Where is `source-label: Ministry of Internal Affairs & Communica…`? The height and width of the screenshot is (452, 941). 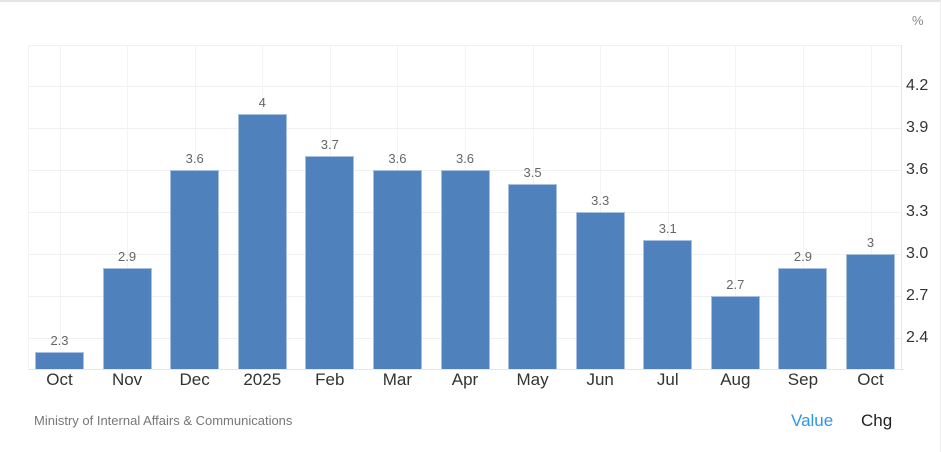 source-label: Ministry of Internal Affairs & Communica… is located at coordinates (163, 420).